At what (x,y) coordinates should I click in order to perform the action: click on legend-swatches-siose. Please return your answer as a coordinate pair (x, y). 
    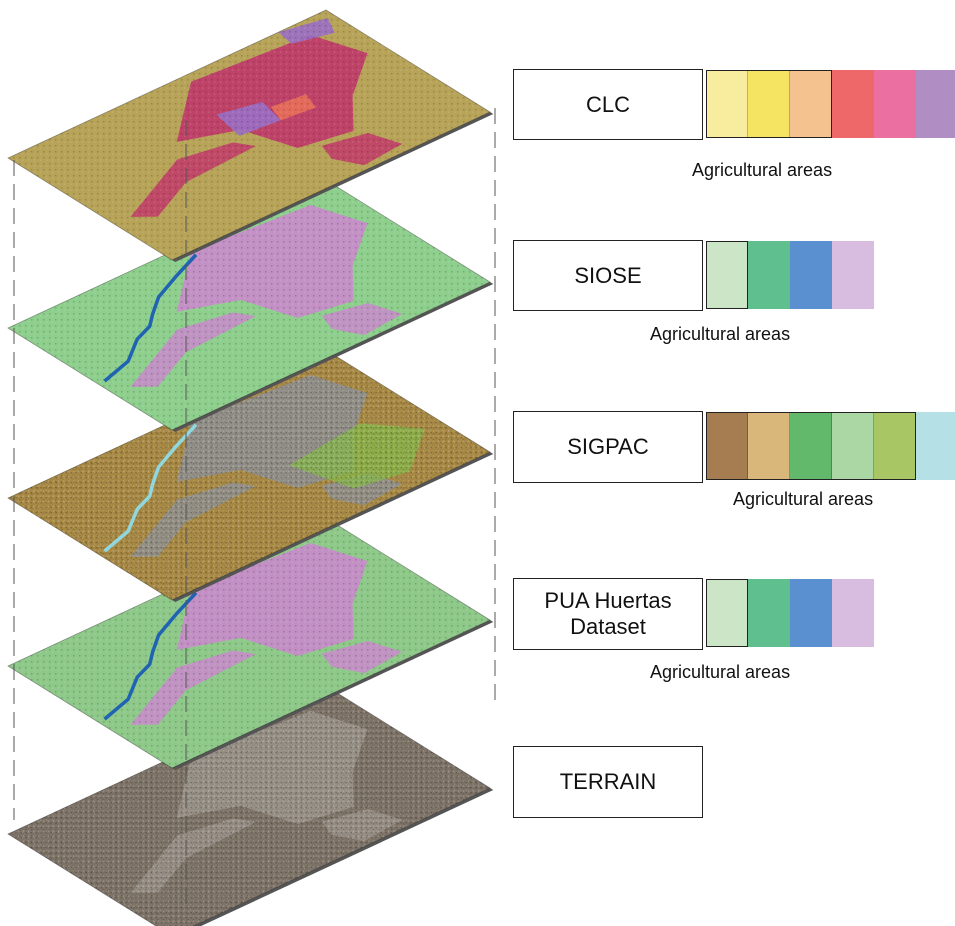
    Looking at the image, I should click on (790, 275).